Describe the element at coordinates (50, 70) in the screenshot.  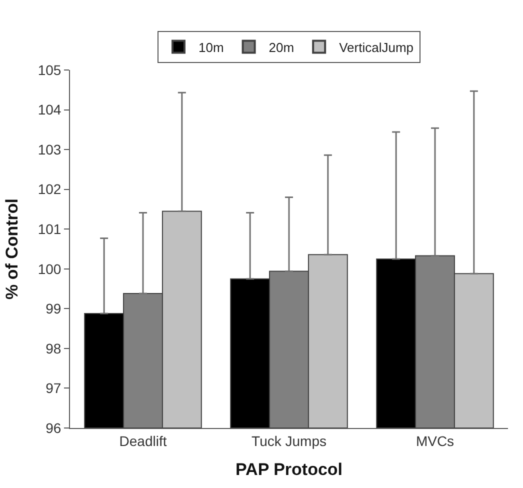
I see `y-tick-label: 105` at that location.